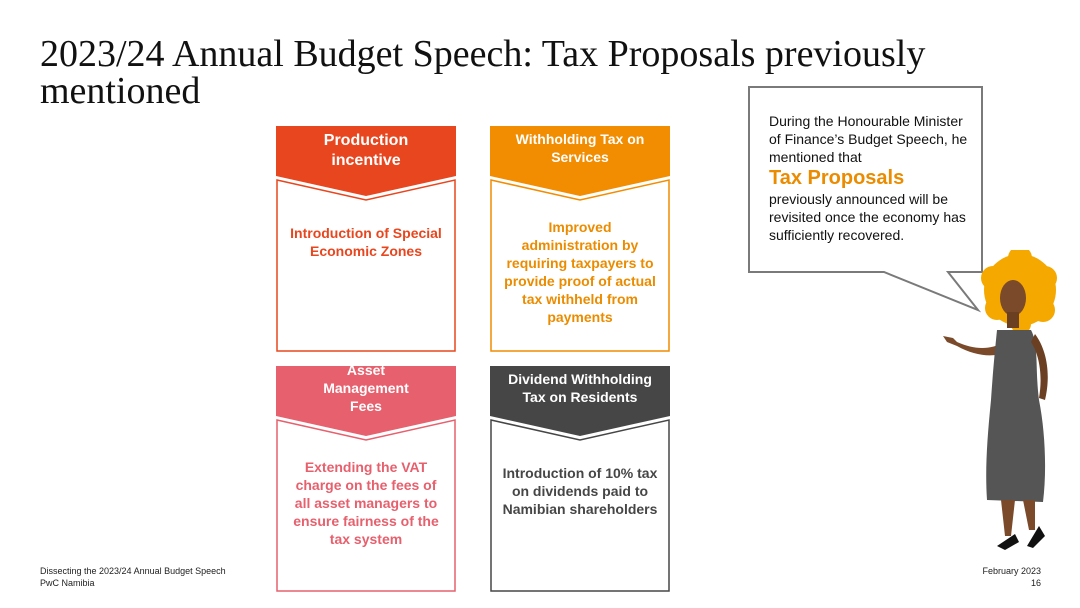 The height and width of the screenshot is (608, 1080). What do you see at coordinates (366, 150) in the screenshot?
I see `card-heading: Production incentive` at bounding box center [366, 150].